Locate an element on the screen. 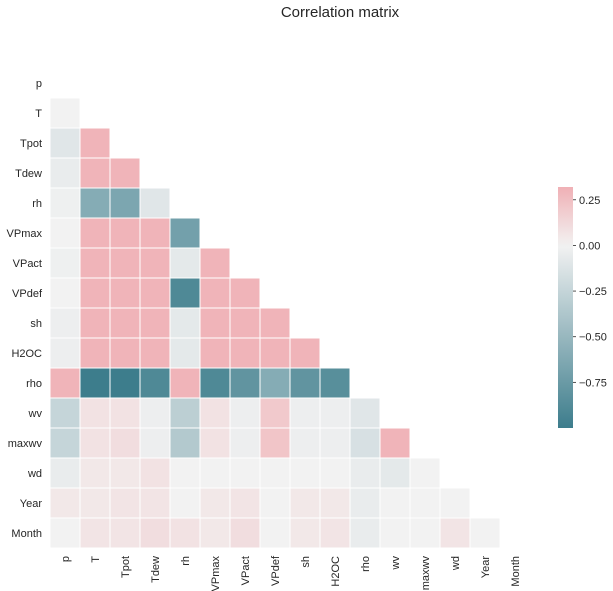  heatmap-cell-maxwv-VPdef is located at coordinates (275, 443).